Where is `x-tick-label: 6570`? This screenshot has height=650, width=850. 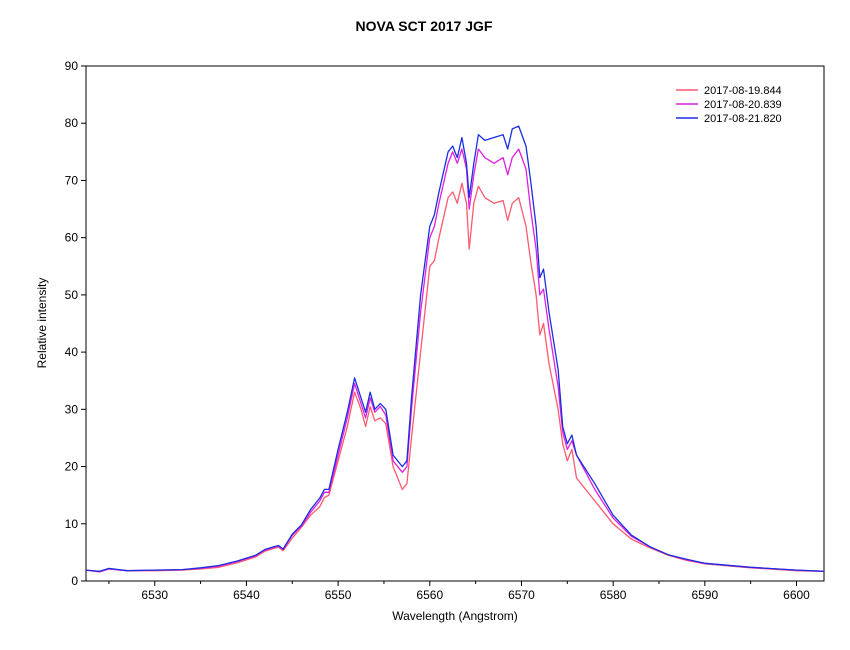 x-tick-label: 6570 is located at coordinates (521, 595).